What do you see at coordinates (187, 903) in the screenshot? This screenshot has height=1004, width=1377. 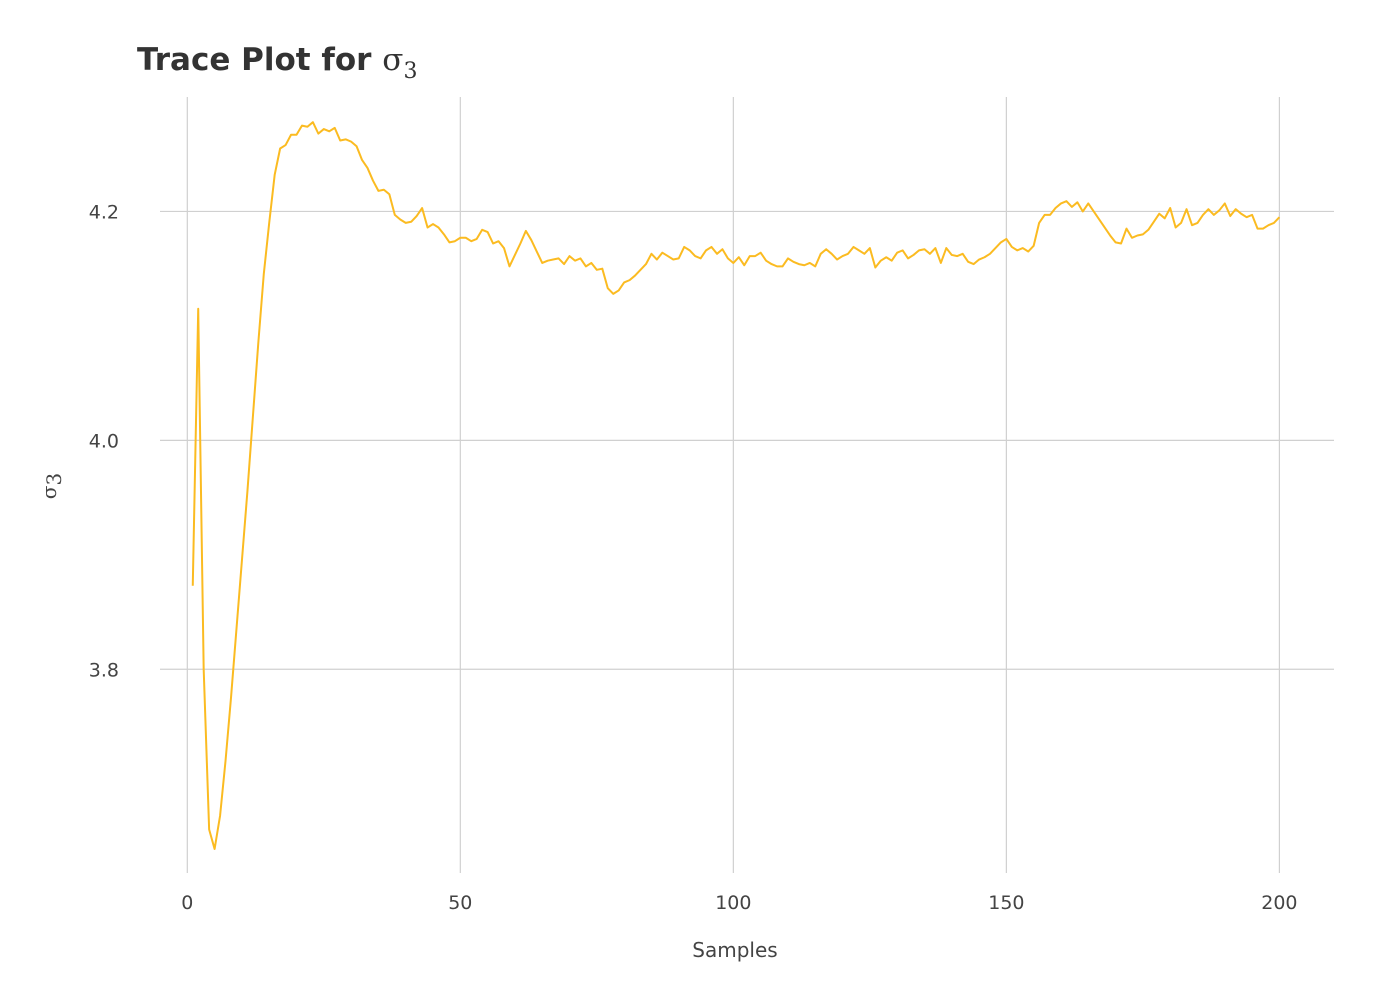 I see `x-tick-label: 0` at bounding box center [187, 903].